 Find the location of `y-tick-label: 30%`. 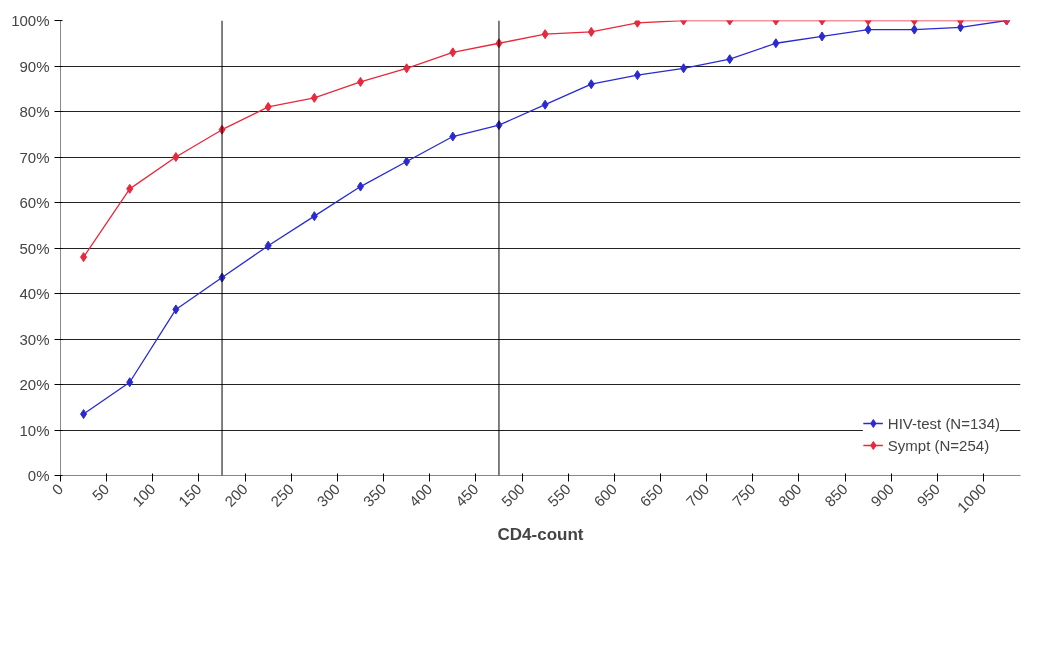

y-tick-label: 30% is located at coordinates (34, 339).